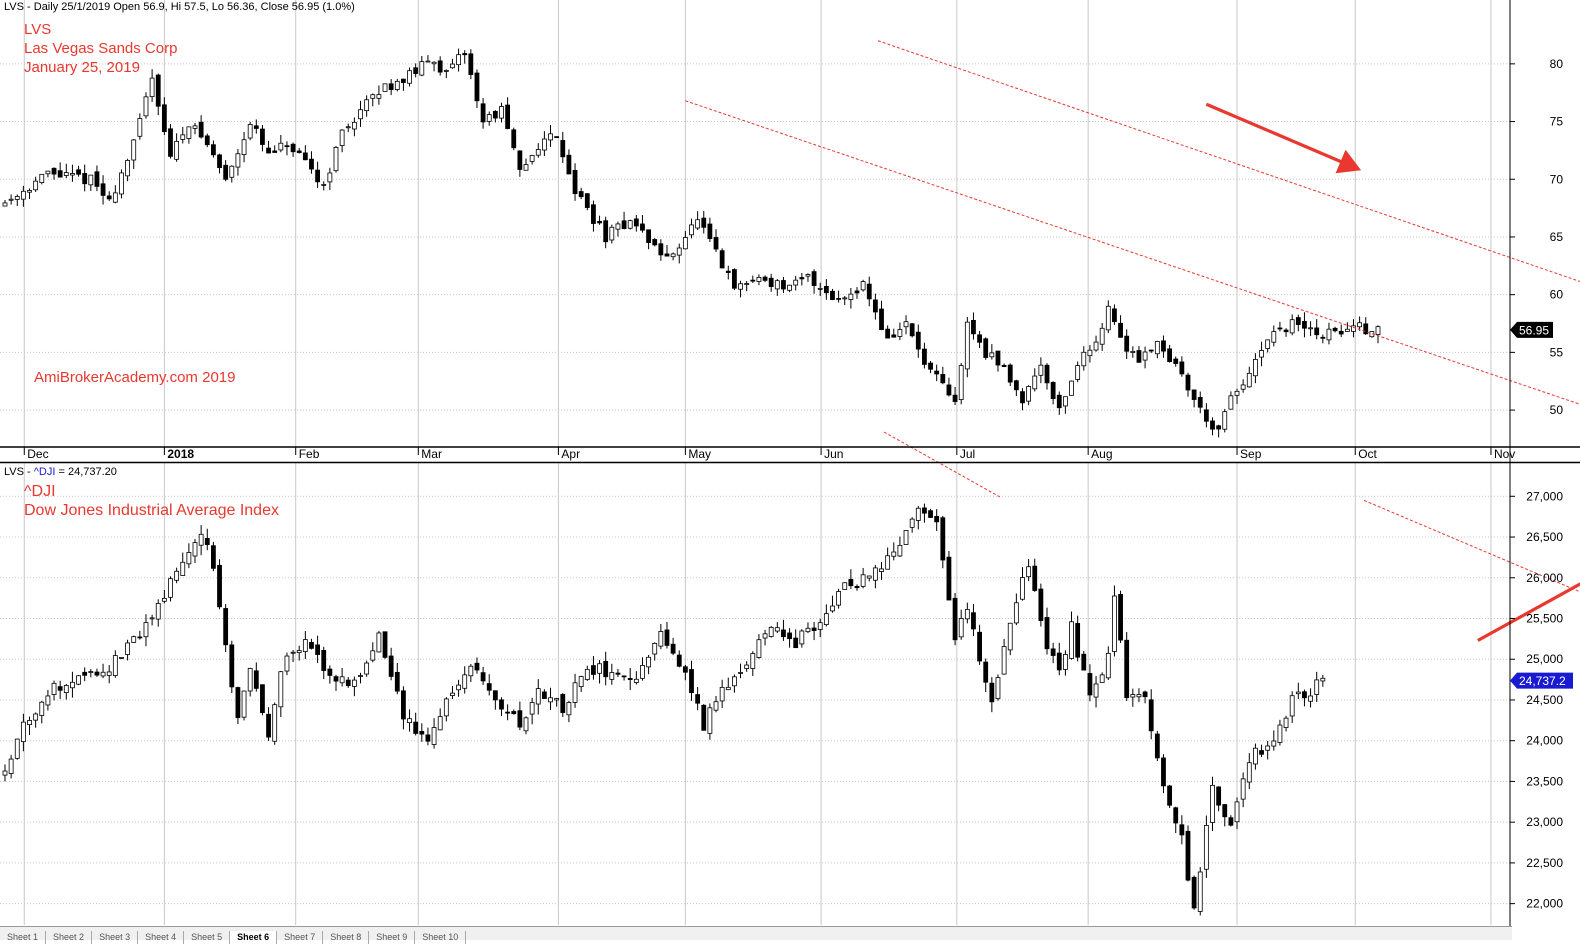  What do you see at coordinates (23, 937) in the screenshot?
I see `sheet-tab: Sheet 1` at bounding box center [23, 937].